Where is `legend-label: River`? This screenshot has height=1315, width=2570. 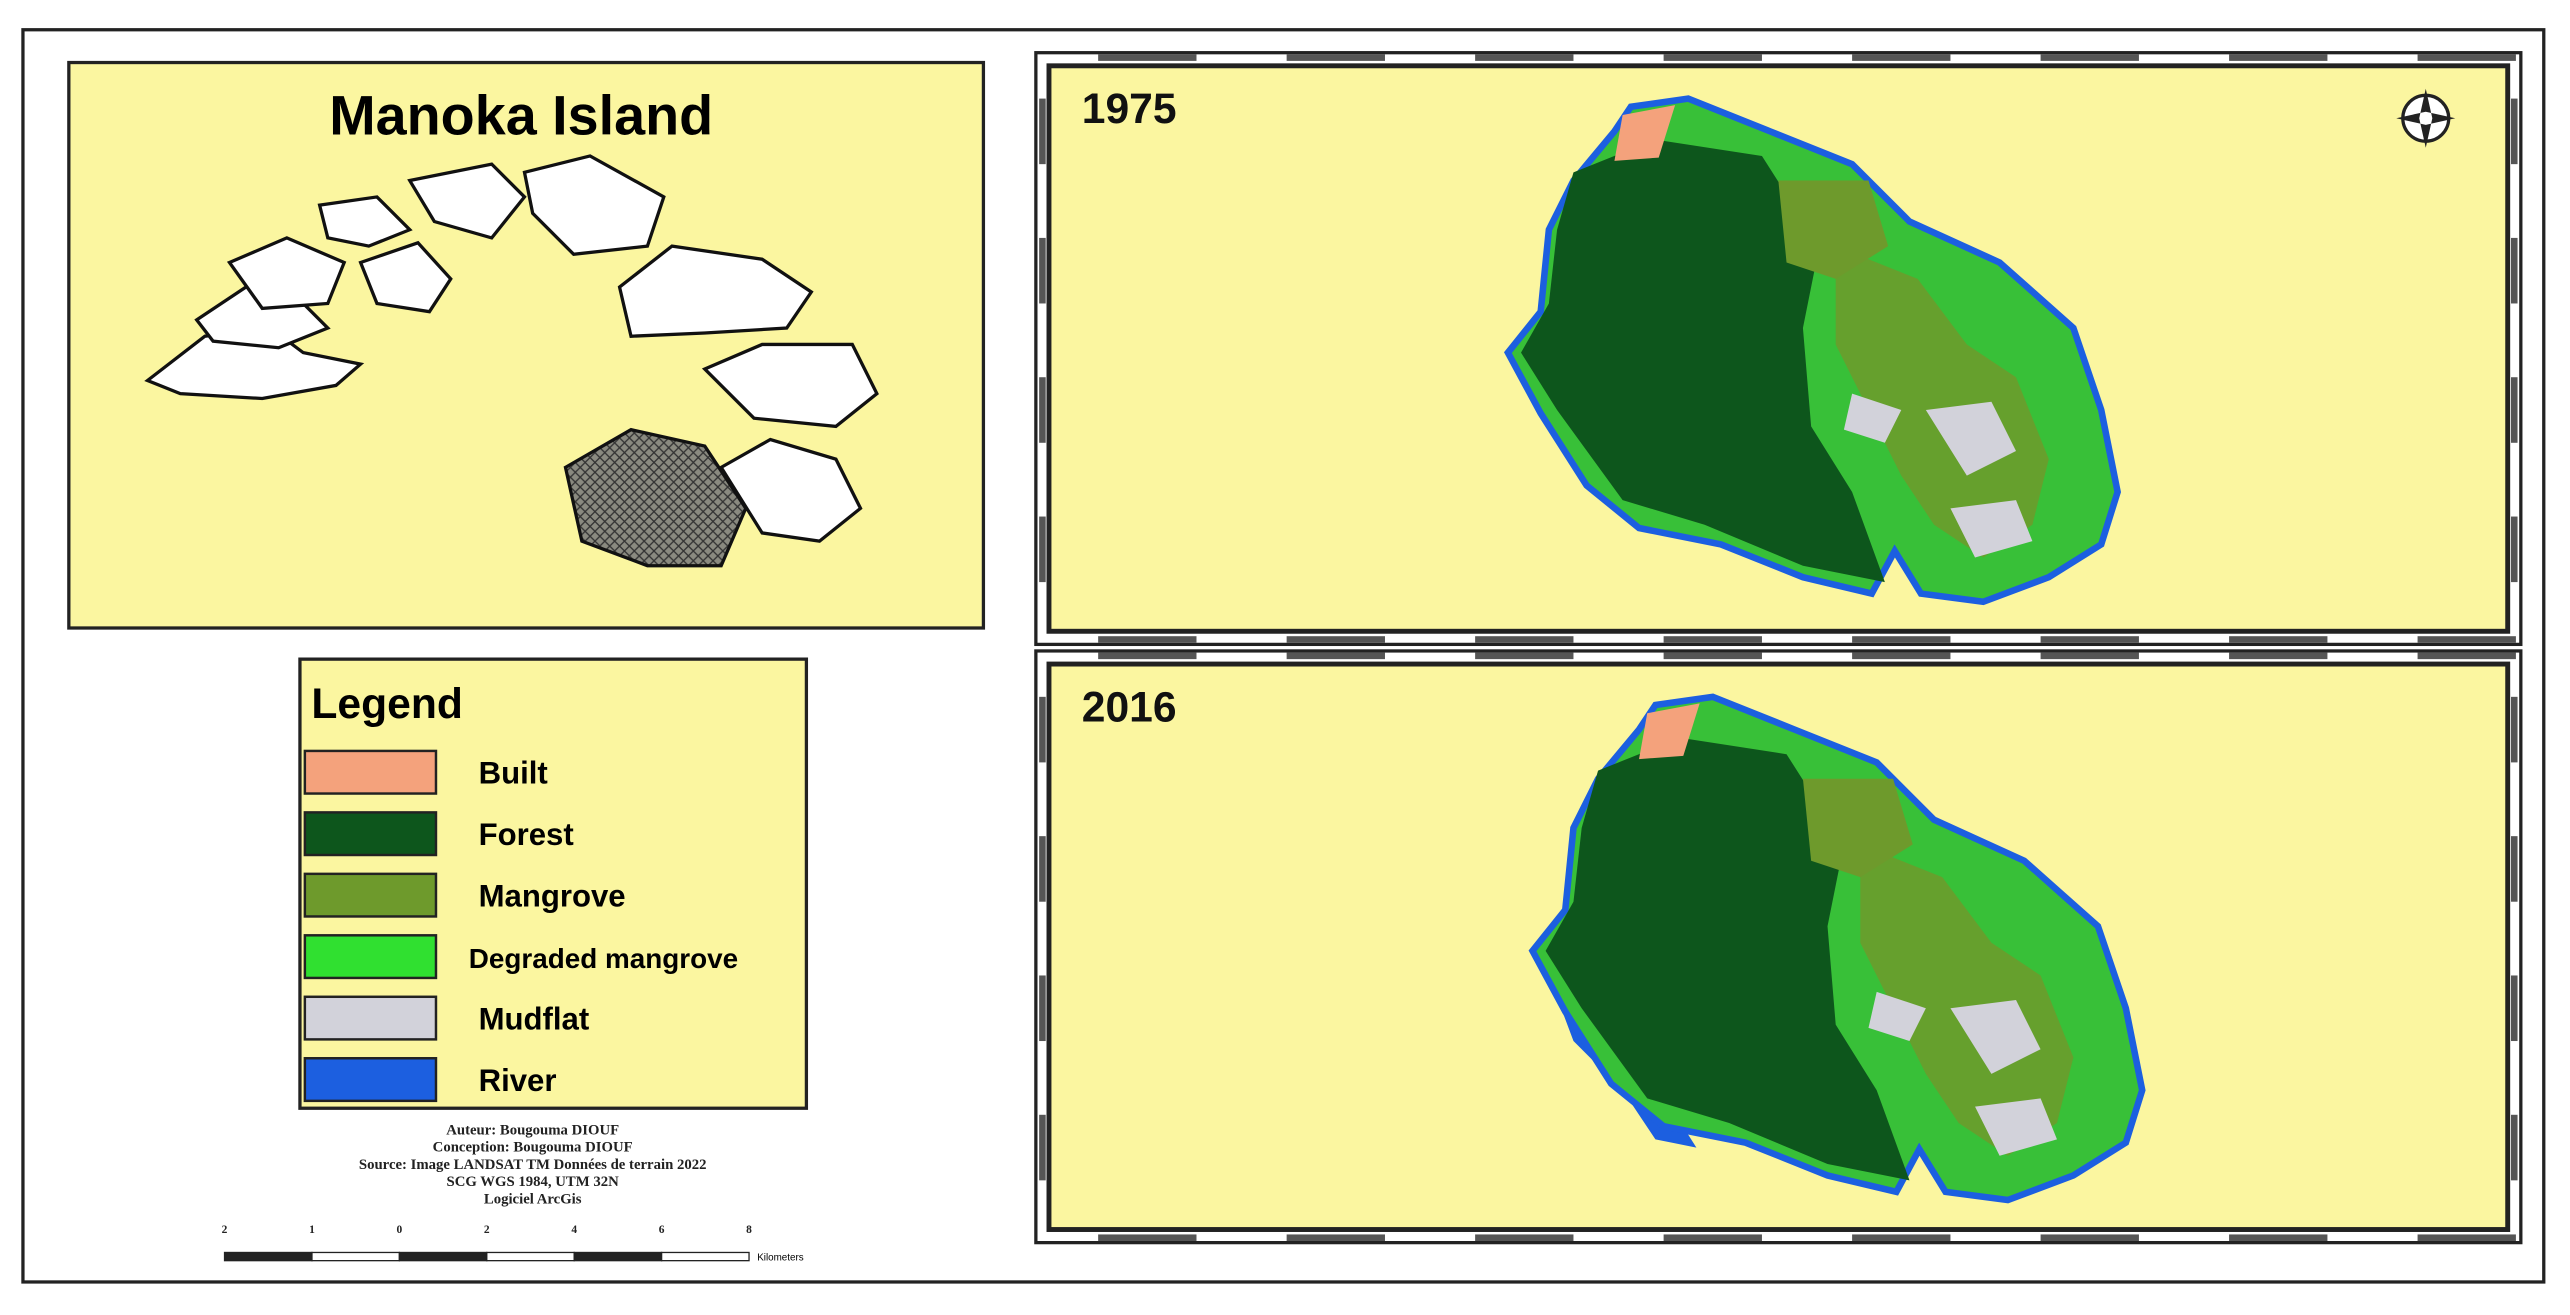 legend-label: River is located at coordinates (518, 1080).